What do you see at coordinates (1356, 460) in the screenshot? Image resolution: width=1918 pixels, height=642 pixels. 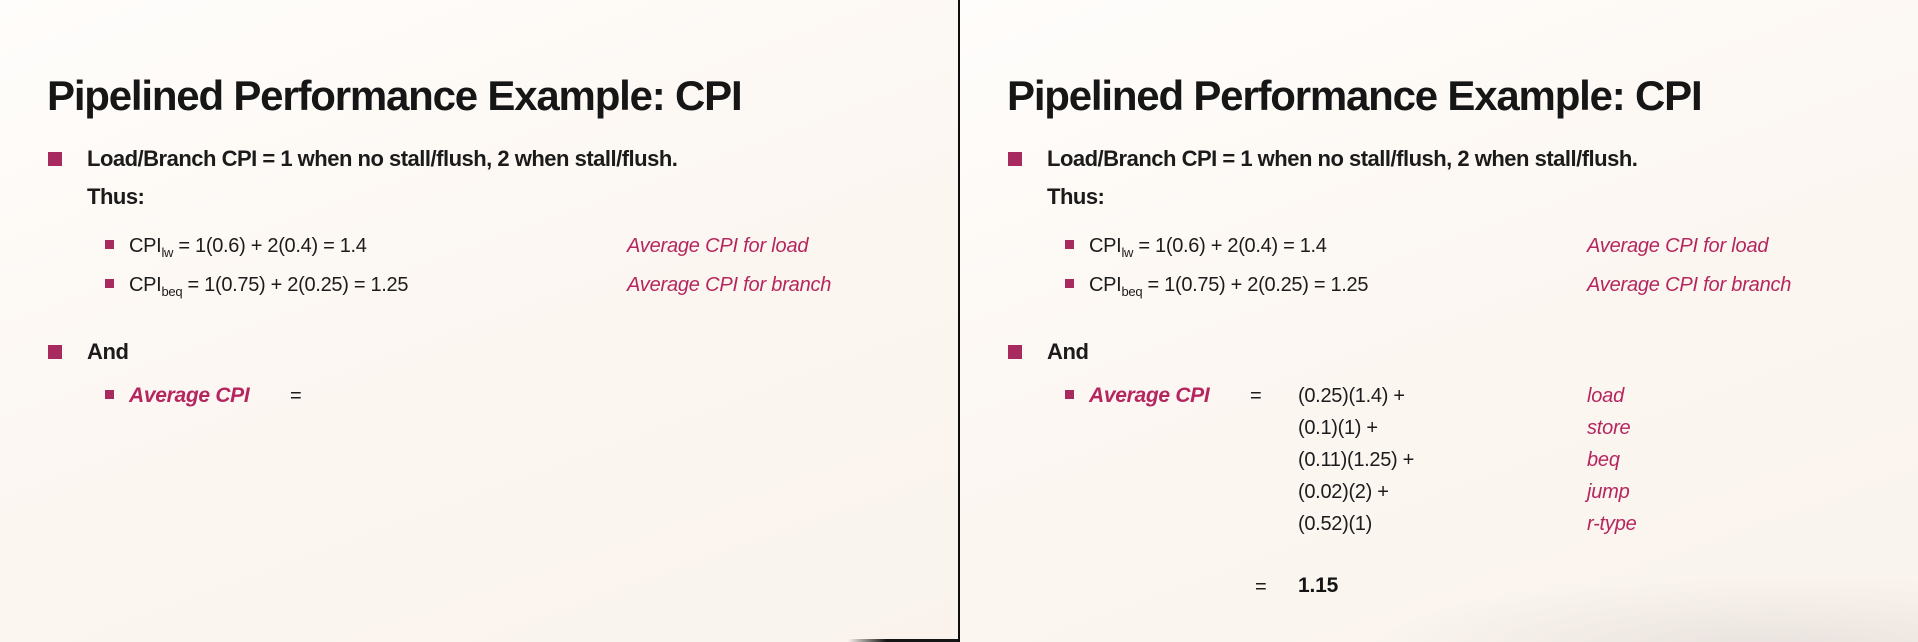 I see `equation-term-beq: (0.11)(1.25) +` at bounding box center [1356, 460].